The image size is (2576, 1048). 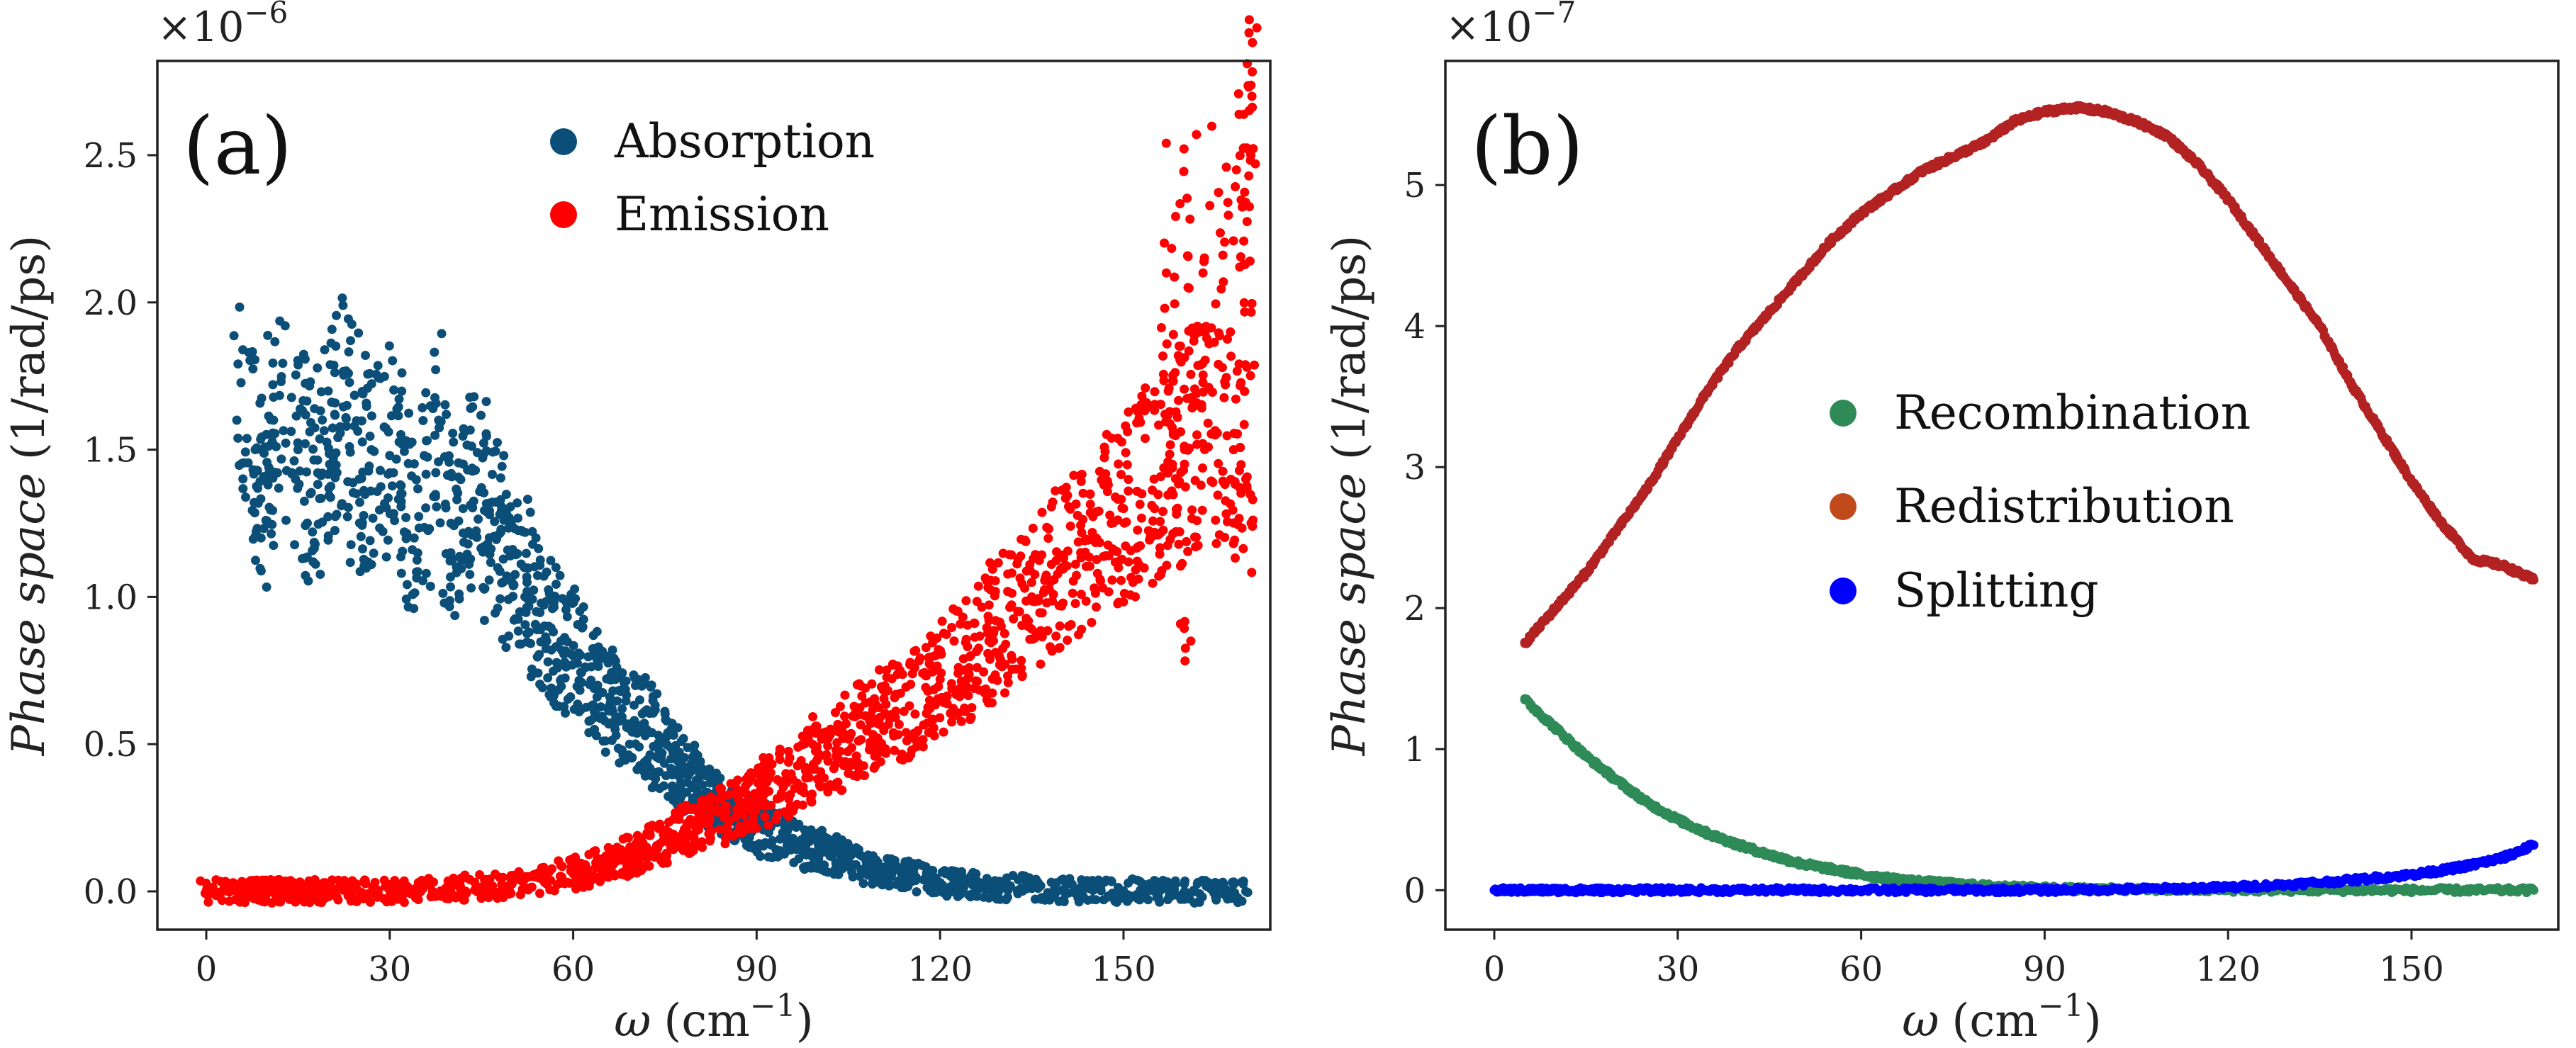 What do you see at coordinates (29, 347) in the screenshot?
I see `y-axis-unit: (1/rad/ps)` at bounding box center [29, 347].